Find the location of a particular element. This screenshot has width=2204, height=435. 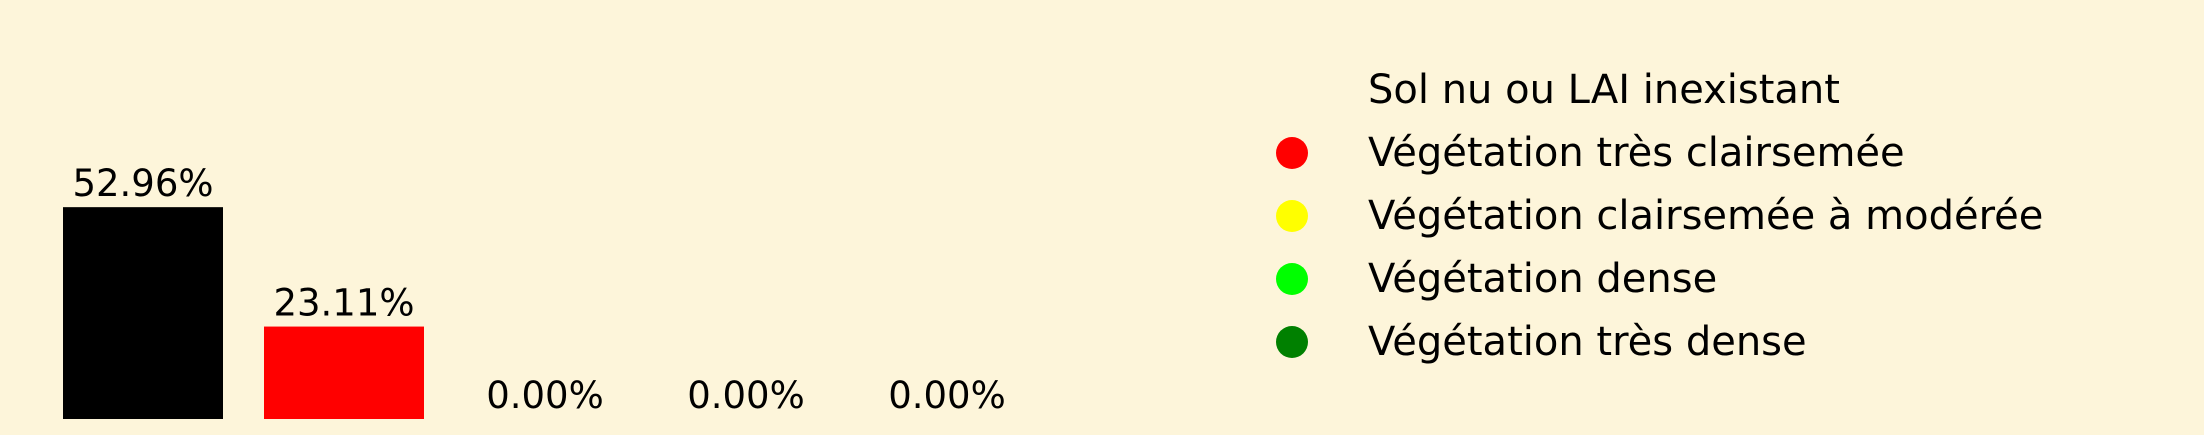

legend-label-very-sparse: Végétation très clairsemée is located at coordinates (1636, 152).